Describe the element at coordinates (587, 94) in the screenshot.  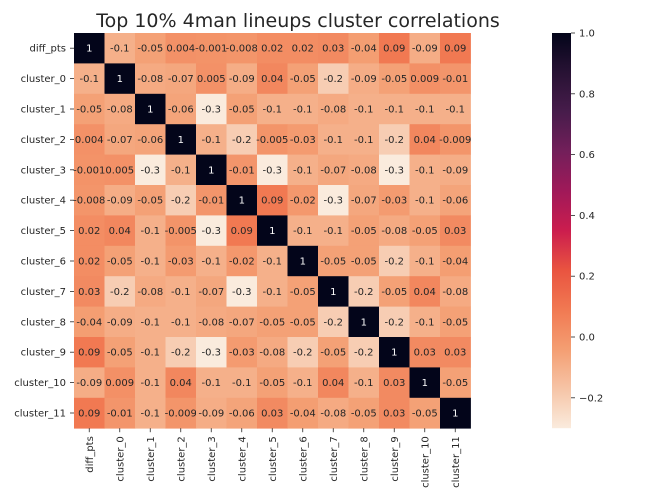
I see `colorbar-tick-label: 0.8` at that location.